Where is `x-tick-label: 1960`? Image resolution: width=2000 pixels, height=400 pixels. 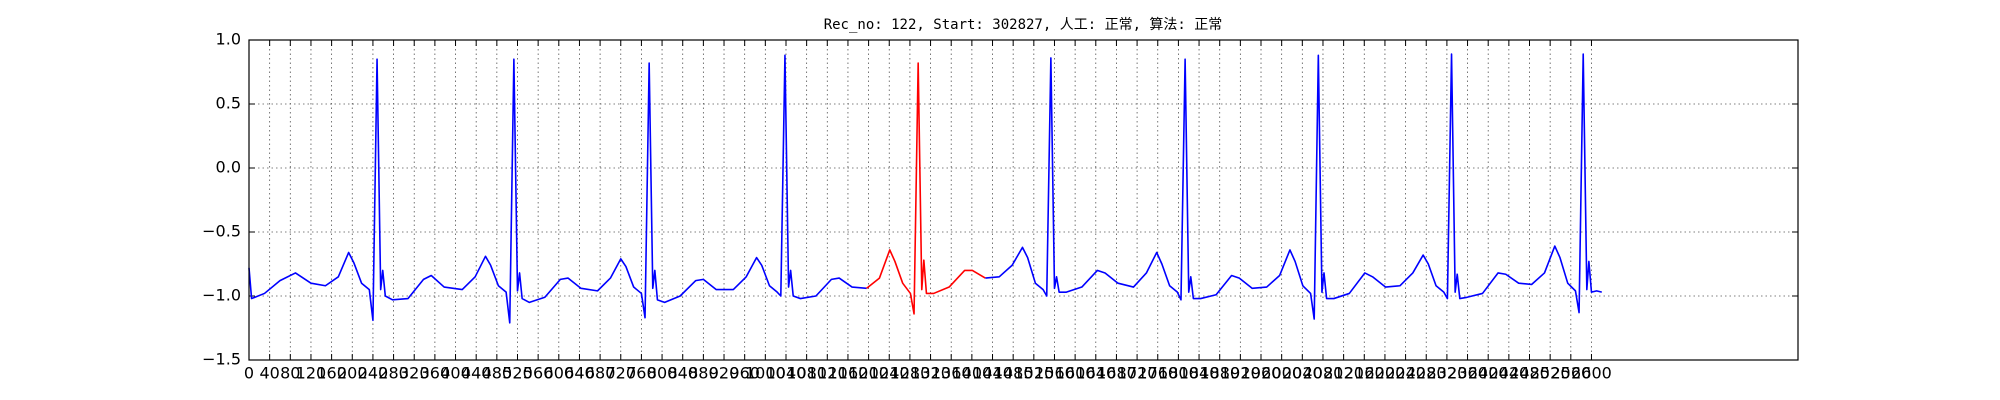 x-tick-label: 1960 is located at coordinates (1261, 373).